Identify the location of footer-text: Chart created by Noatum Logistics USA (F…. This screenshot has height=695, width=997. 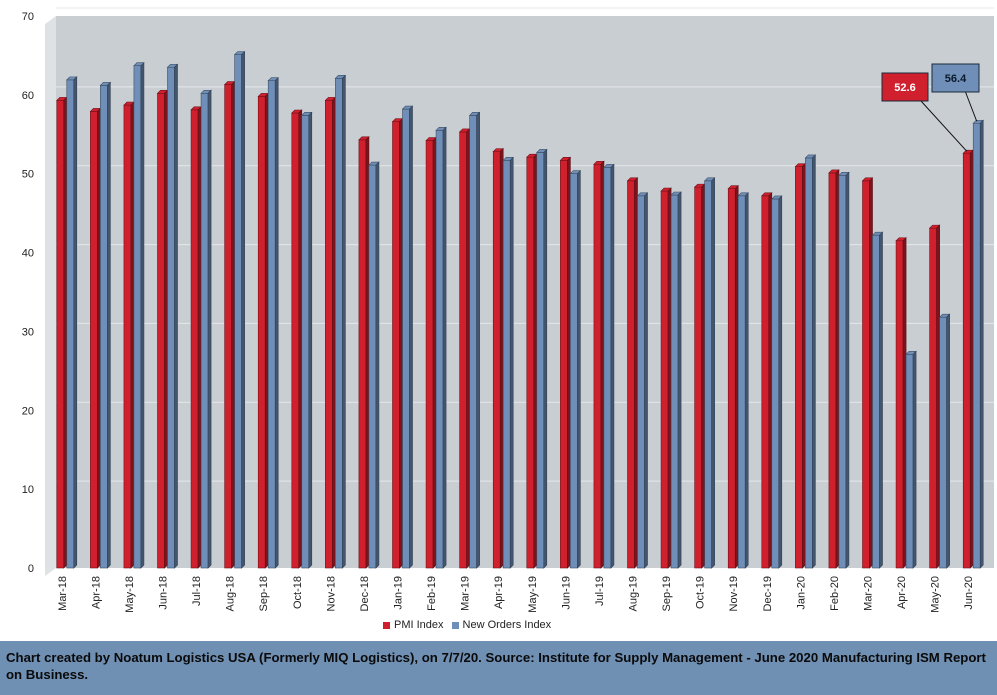
(496, 666).